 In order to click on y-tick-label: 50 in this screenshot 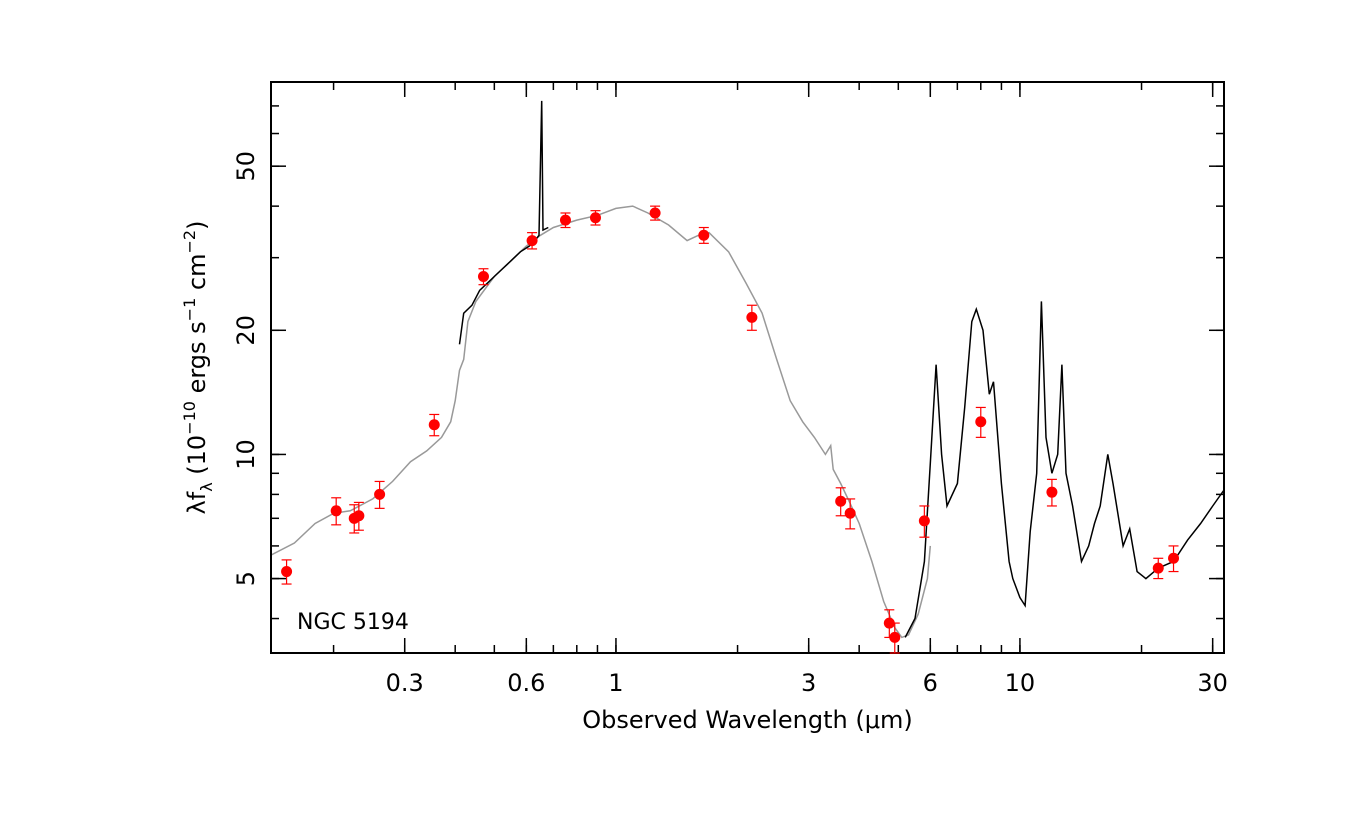, I will do `click(246, 166)`.